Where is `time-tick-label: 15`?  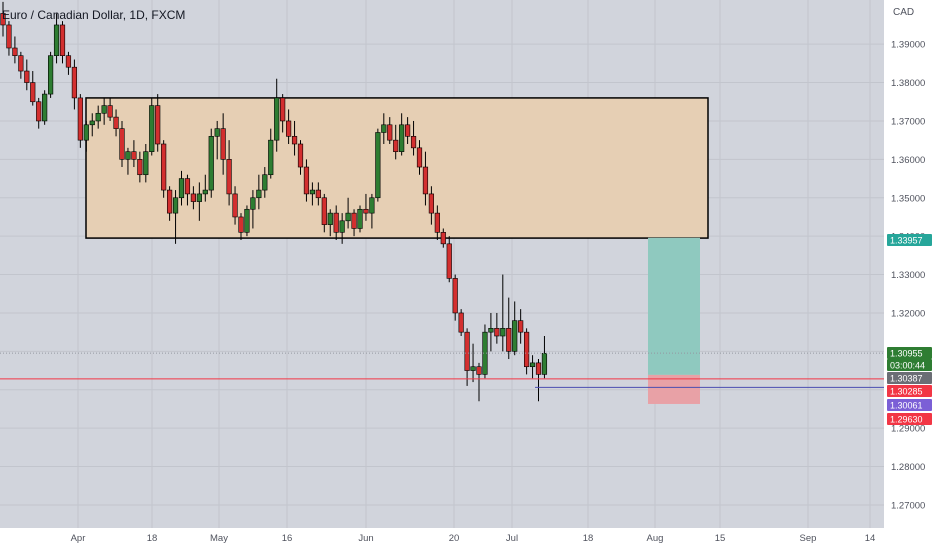
time-tick-label: 15 is located at coordinates (720, 538).